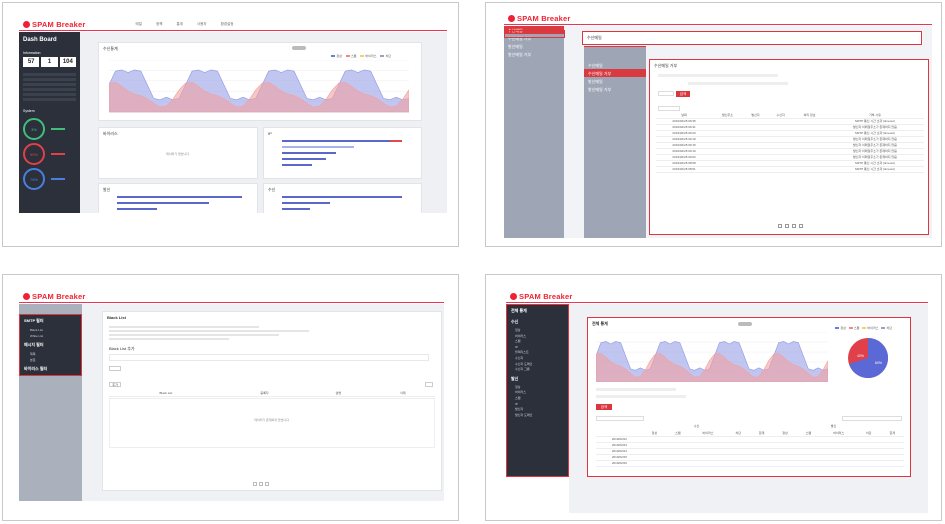  I want to click on add-button: 추가, so click(115, 384).